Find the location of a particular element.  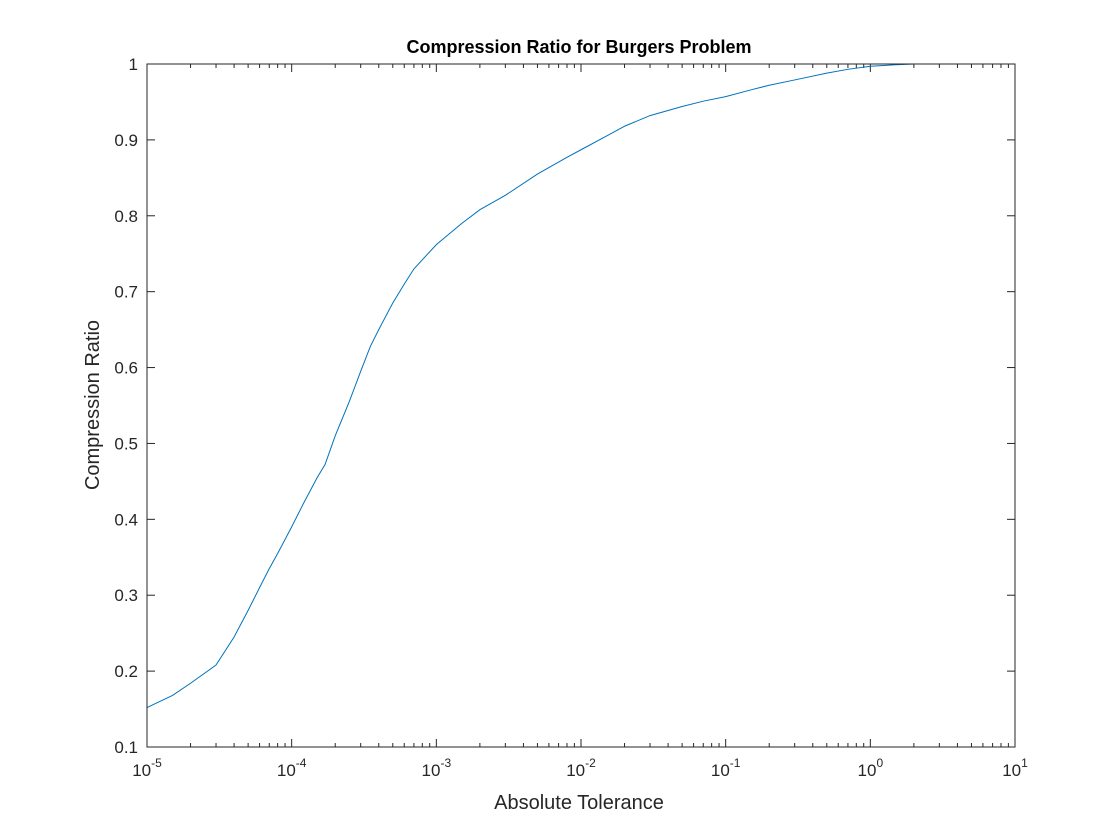

x-tick-label: 10⁻² is located at coordinates (581, 768).